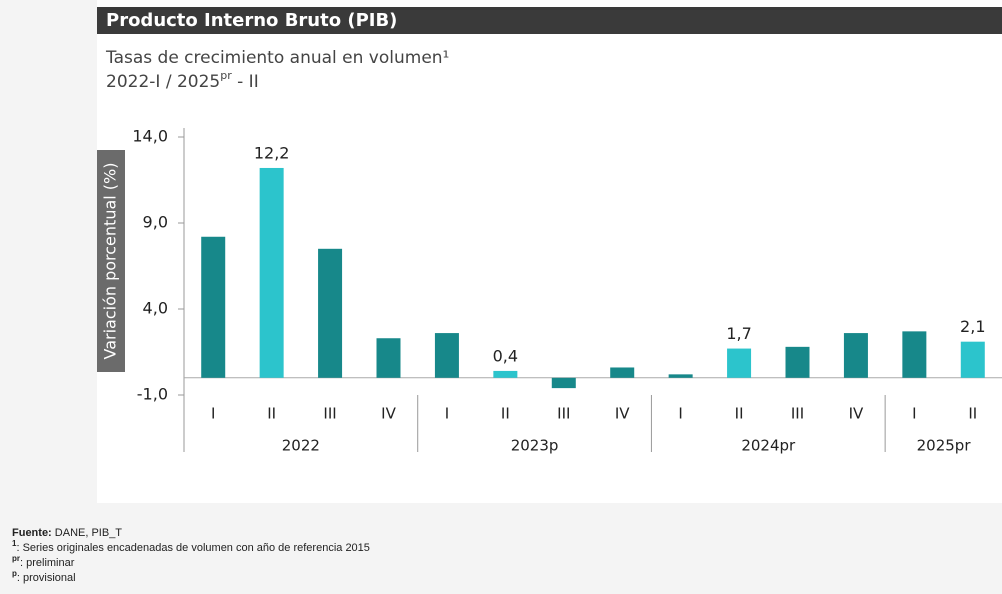 This screenshot has width=1002, height=594. I want to click on note-bold: Fuente:, so click(32, 533).